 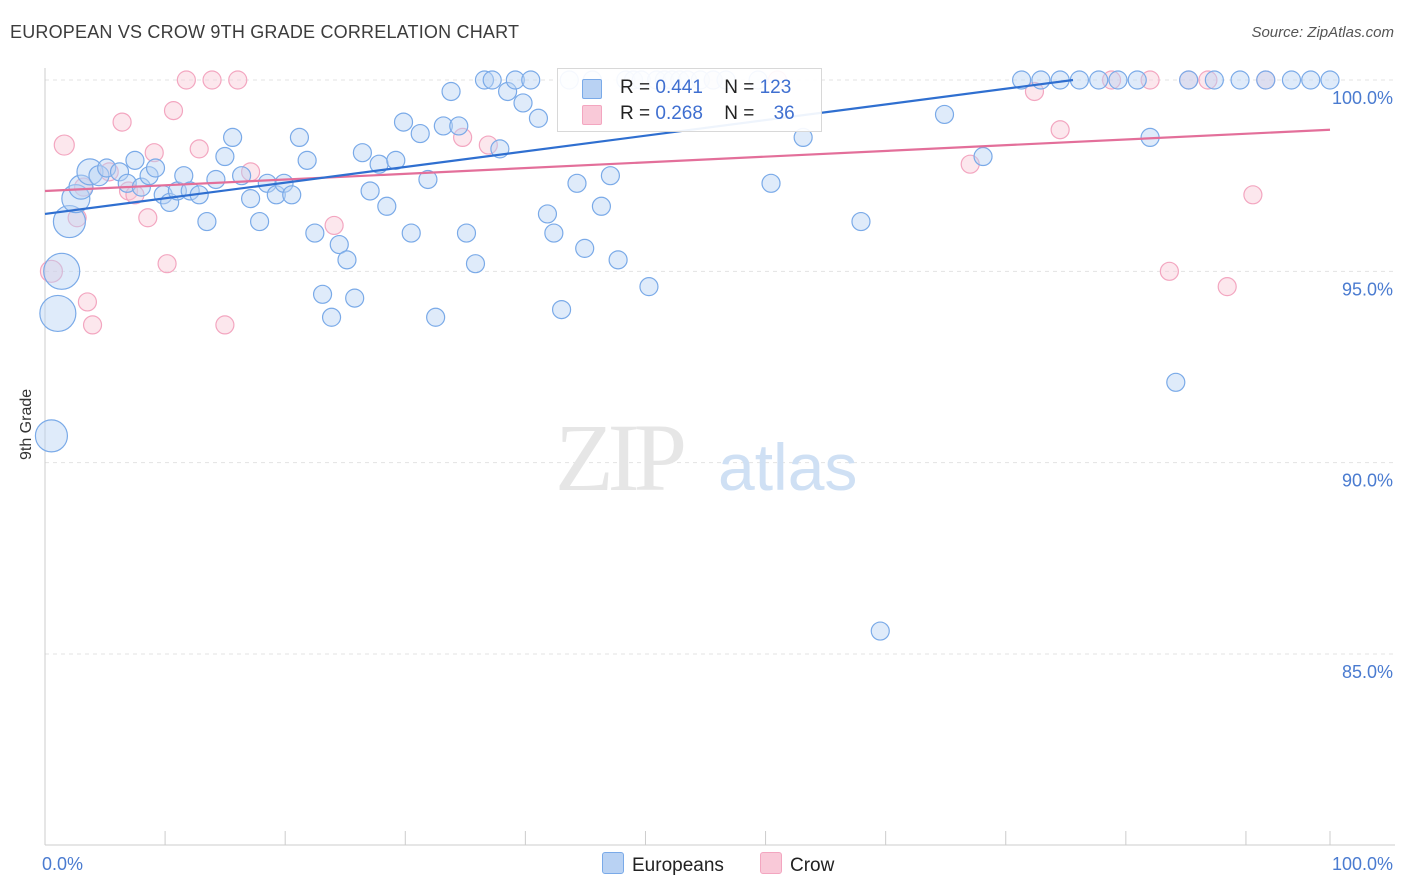 I want to click on watermark-zip: ZIP, so click(x=619, y=457).